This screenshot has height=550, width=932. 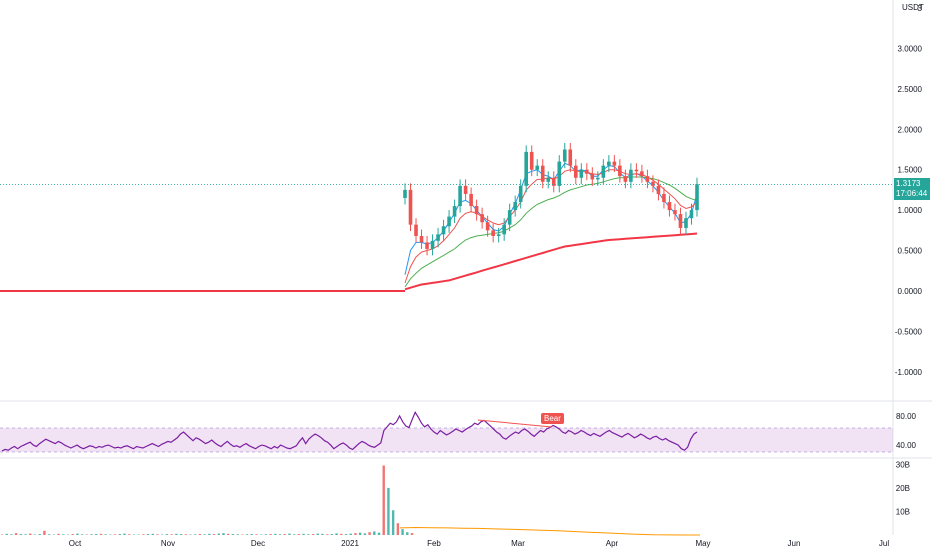 I want to click on time-axis-tick: Mar, so click(x=518, y=543).